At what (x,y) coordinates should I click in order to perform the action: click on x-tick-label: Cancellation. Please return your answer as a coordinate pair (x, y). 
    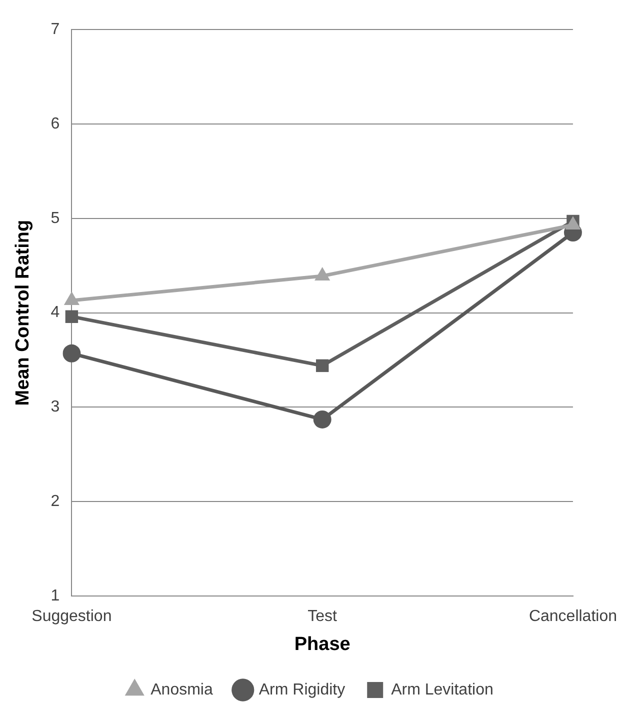
    Looking at the image, I should click on (573, 617).